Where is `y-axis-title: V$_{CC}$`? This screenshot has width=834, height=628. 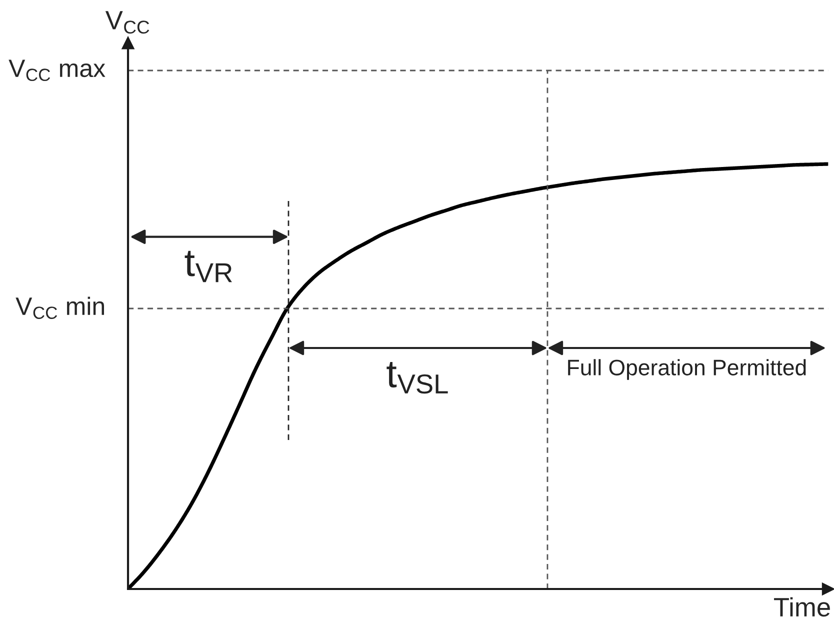
y-axis-title: V$_{CC}$ is located at coordinates (127, 22).